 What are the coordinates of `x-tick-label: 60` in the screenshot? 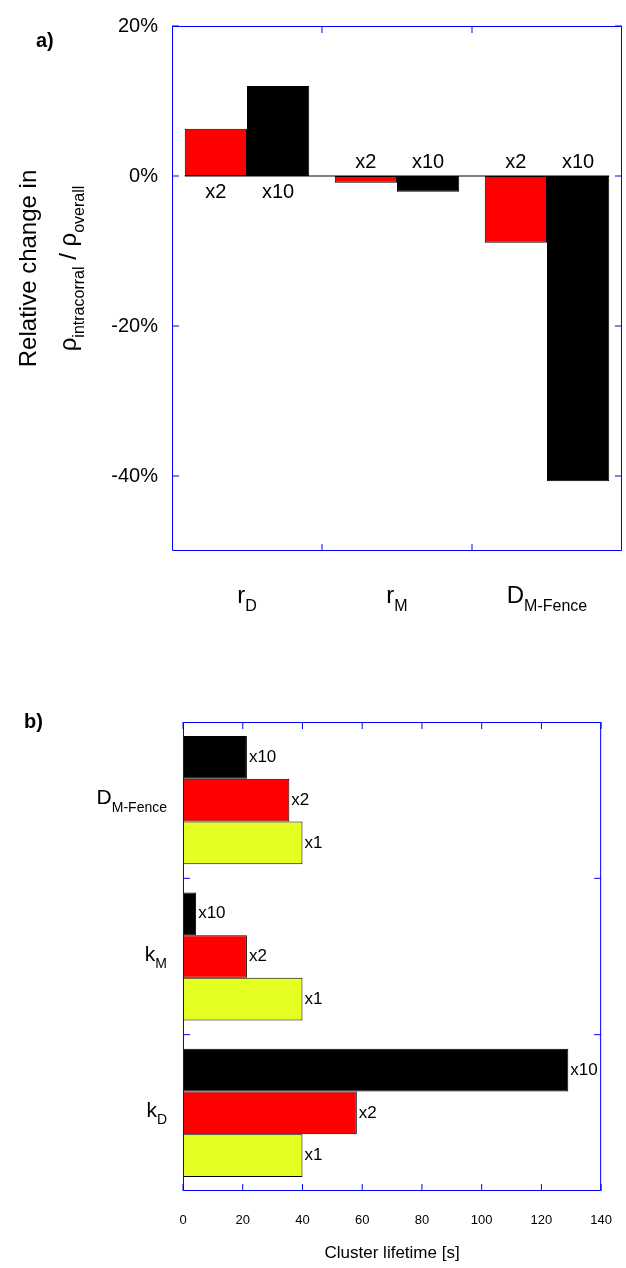 It's located at (362, 1220).